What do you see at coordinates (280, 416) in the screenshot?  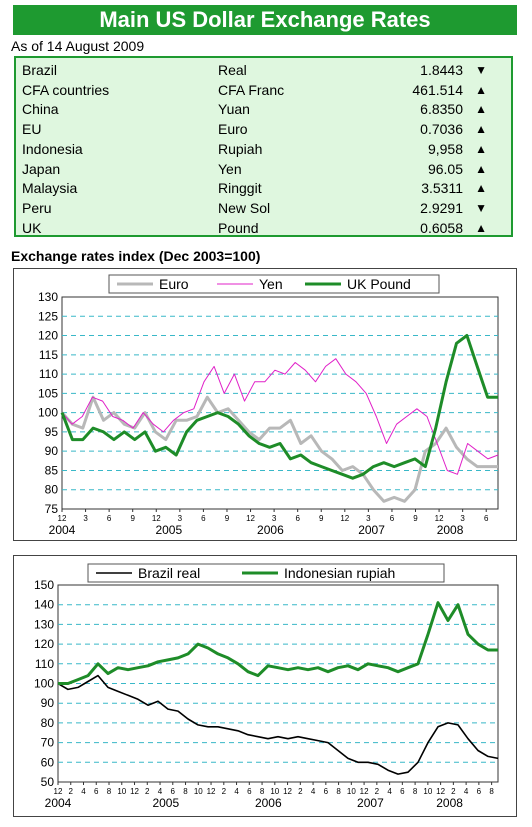 I see `series-line-yen` at bounding box center [280, 416].